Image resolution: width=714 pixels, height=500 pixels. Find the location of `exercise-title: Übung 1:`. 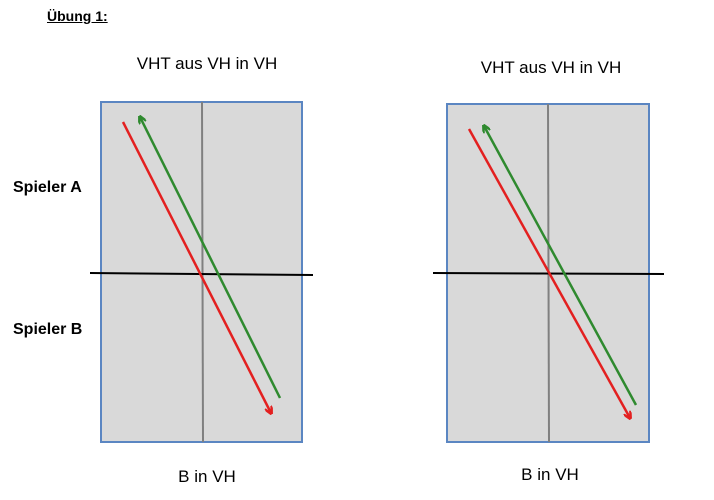

exercise-title: Übung 1: is located at coordinates (77, 16).